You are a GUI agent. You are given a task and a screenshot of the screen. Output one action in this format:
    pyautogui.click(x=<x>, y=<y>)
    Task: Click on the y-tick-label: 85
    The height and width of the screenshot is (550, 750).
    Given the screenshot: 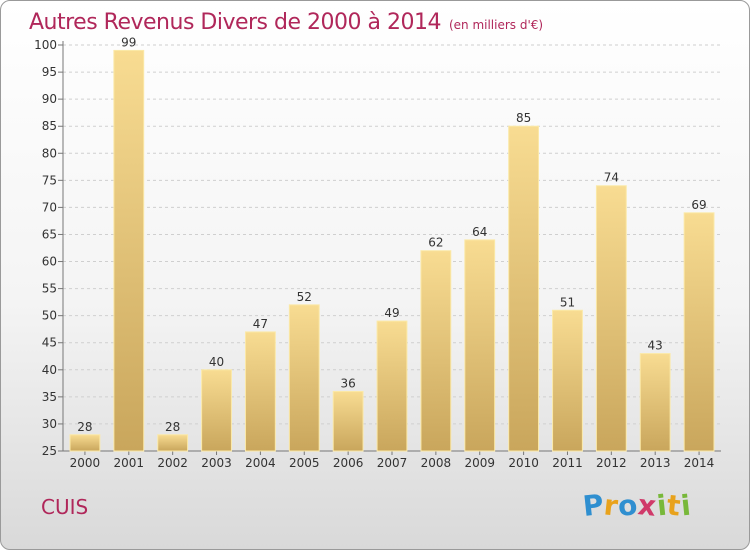 What is the action you would take?
    pyautogui.click(x=49, y=126)
    